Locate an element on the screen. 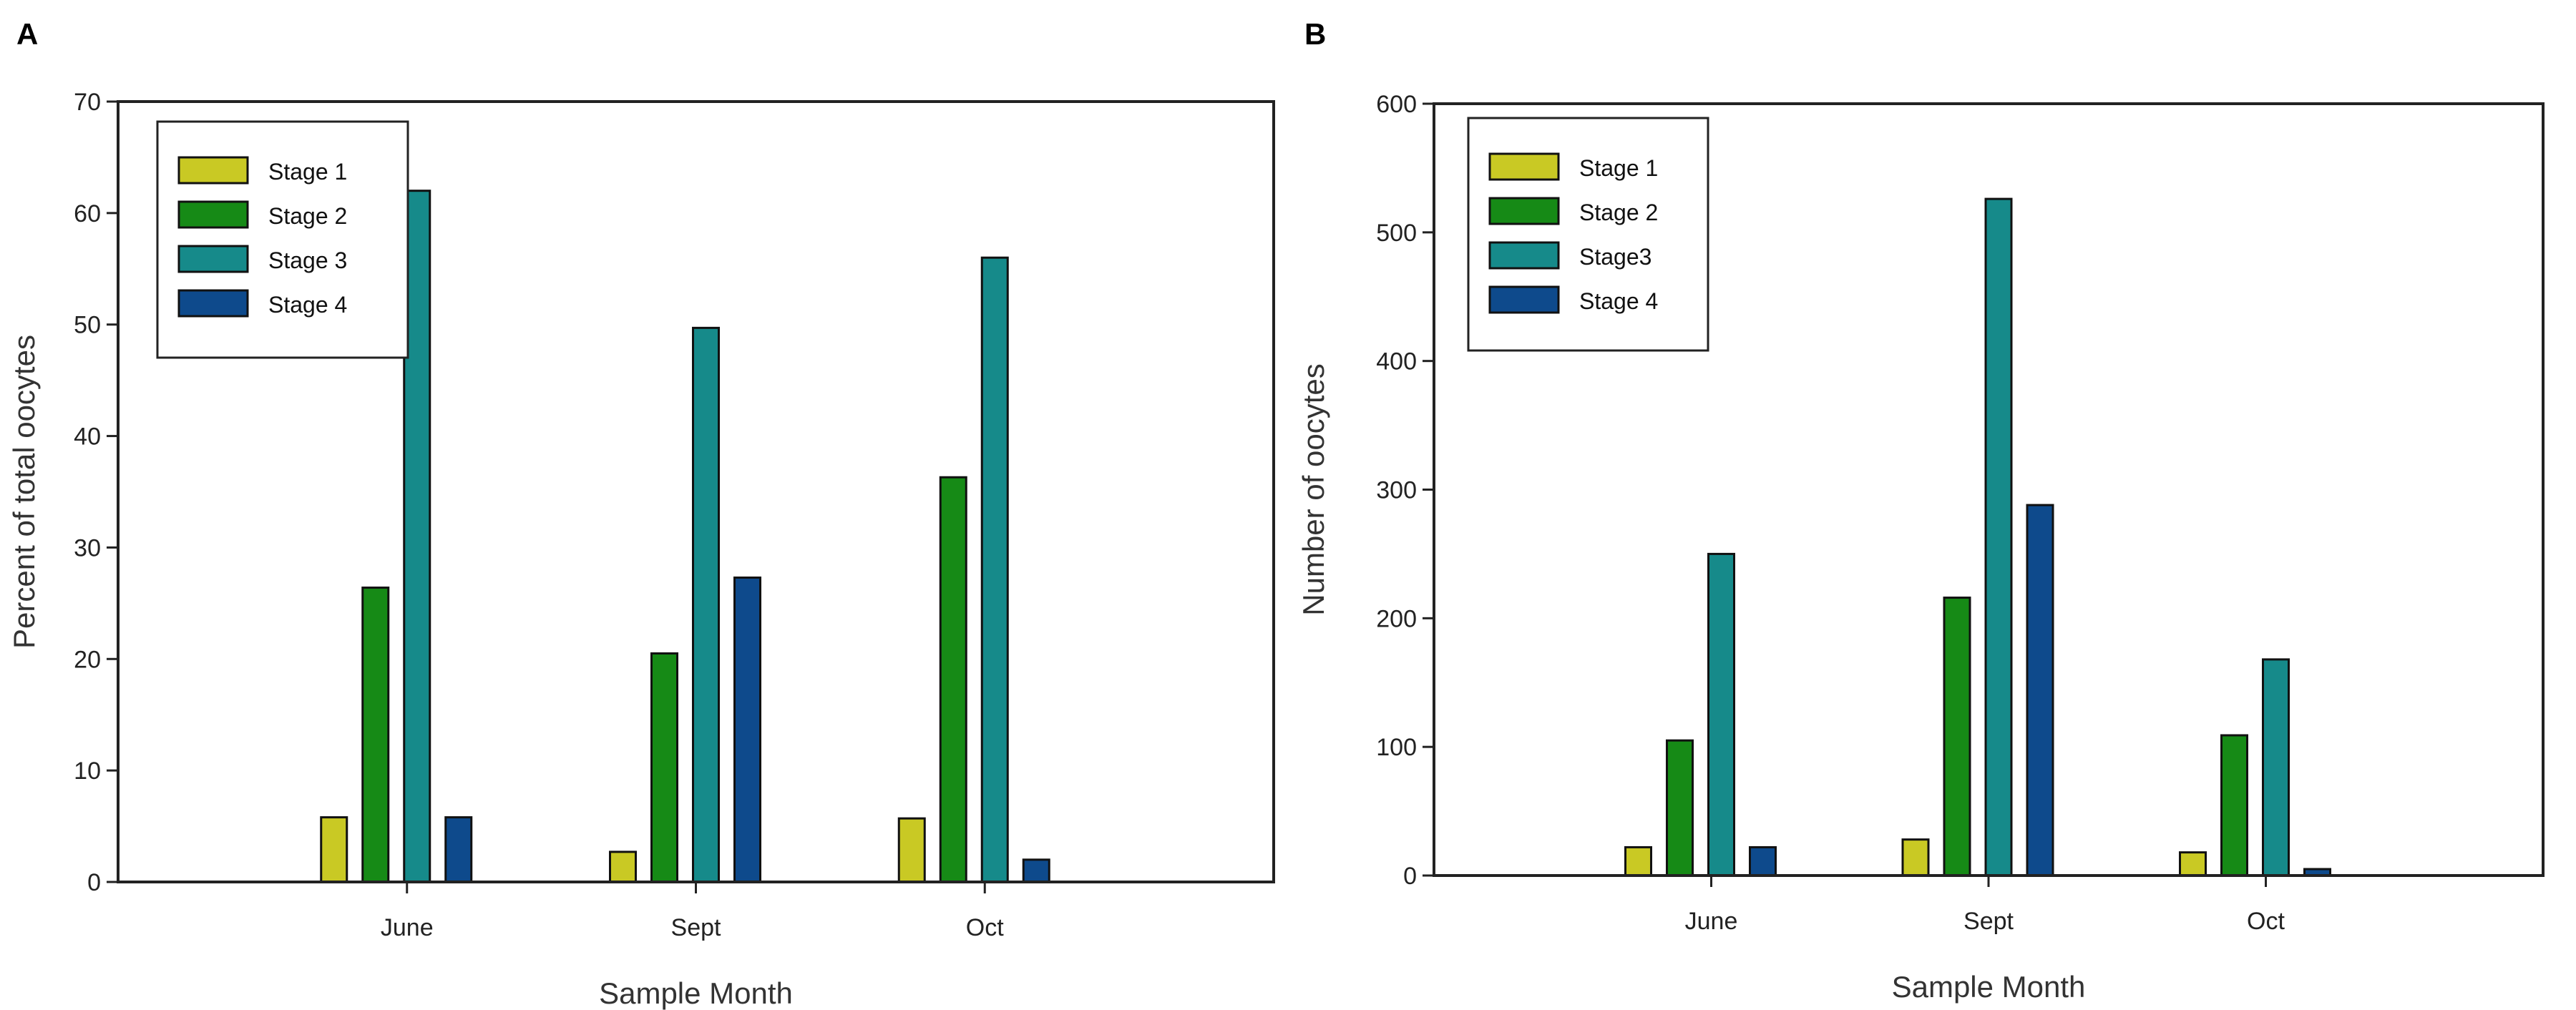 The height and width of the screenshot is (1010, 2576). y-tick-label: 20 is located at coordinates (87, 659).